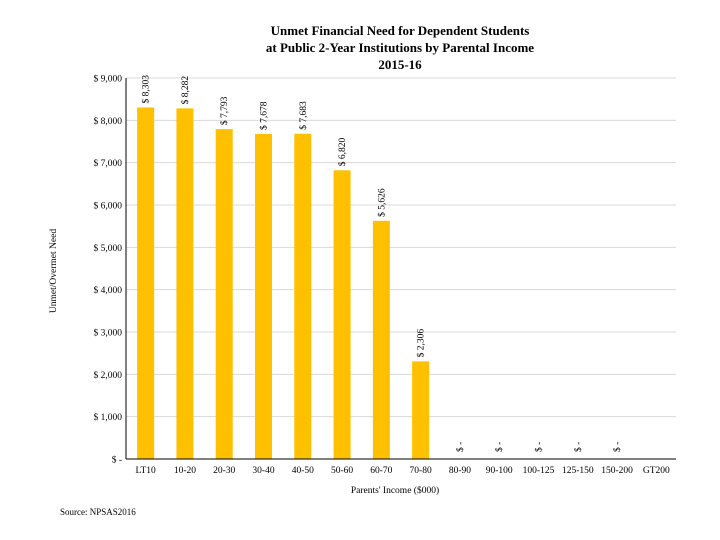 Image resolution: width=720 pixels, height=540 pixels. I want to click on y-tick-label: $ 3,000, so click(108, 333).